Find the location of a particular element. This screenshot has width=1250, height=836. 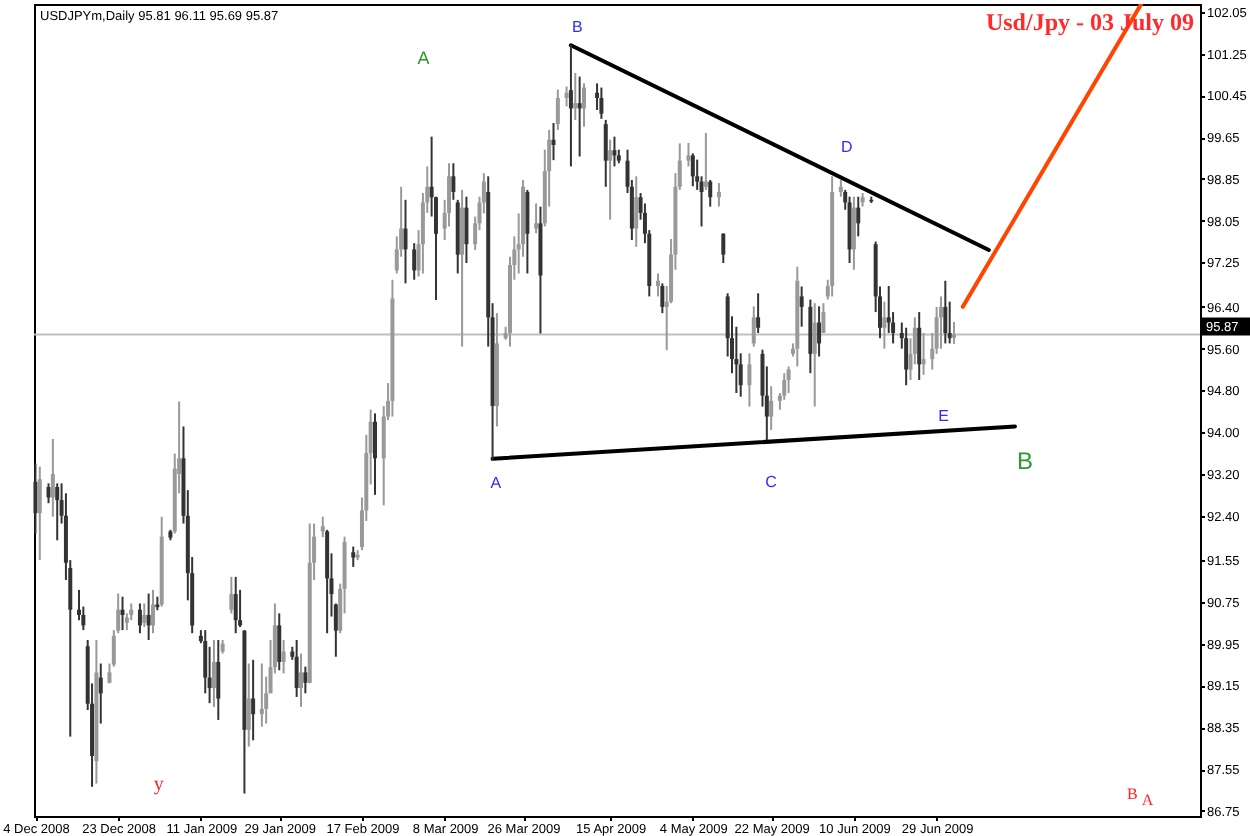

annotation: C is located at coordinates (771, 482).